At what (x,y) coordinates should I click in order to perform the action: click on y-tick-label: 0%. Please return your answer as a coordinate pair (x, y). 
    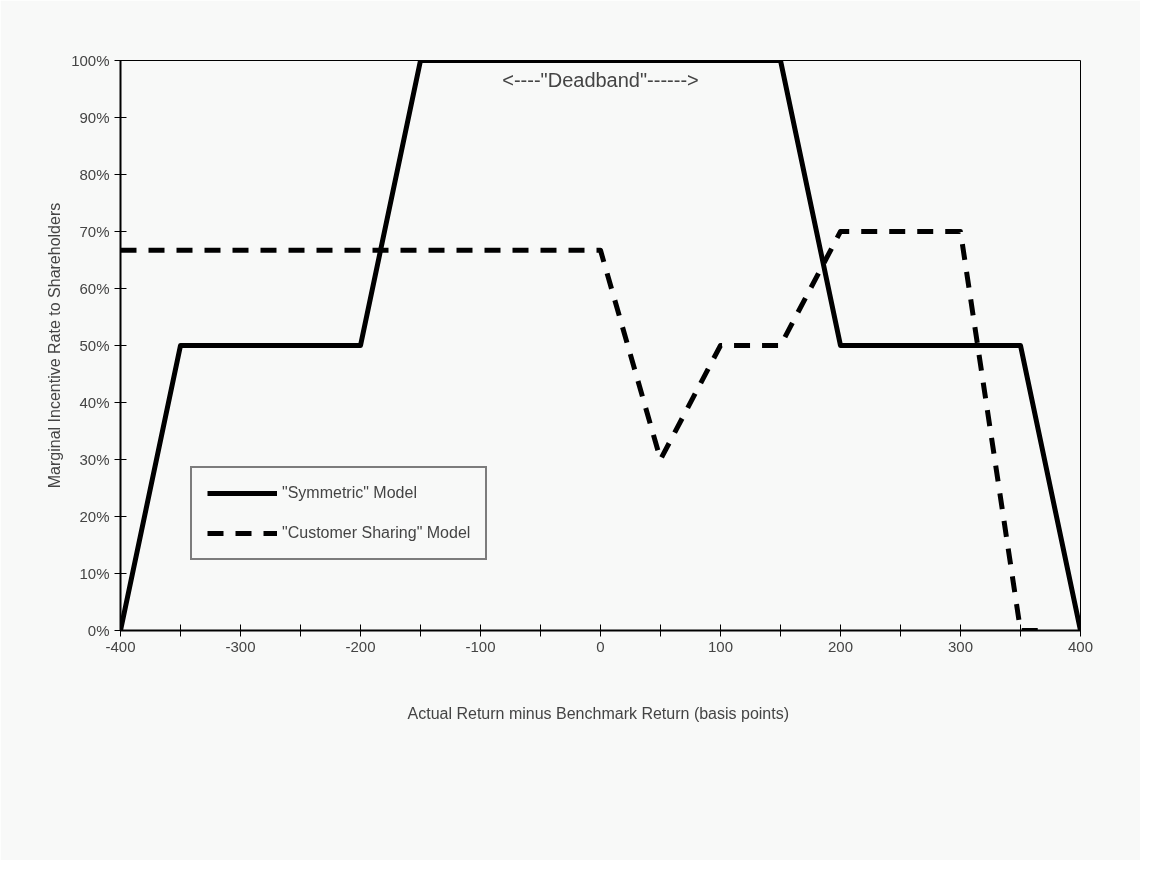
    Looking at the image, I should click on (98, 630).